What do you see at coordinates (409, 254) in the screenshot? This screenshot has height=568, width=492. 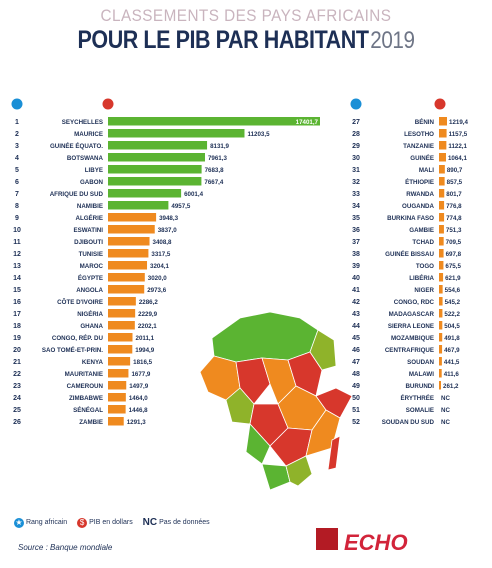 I see `country-label: GUINÉE BISSAU` at bounding box center [409, 254].